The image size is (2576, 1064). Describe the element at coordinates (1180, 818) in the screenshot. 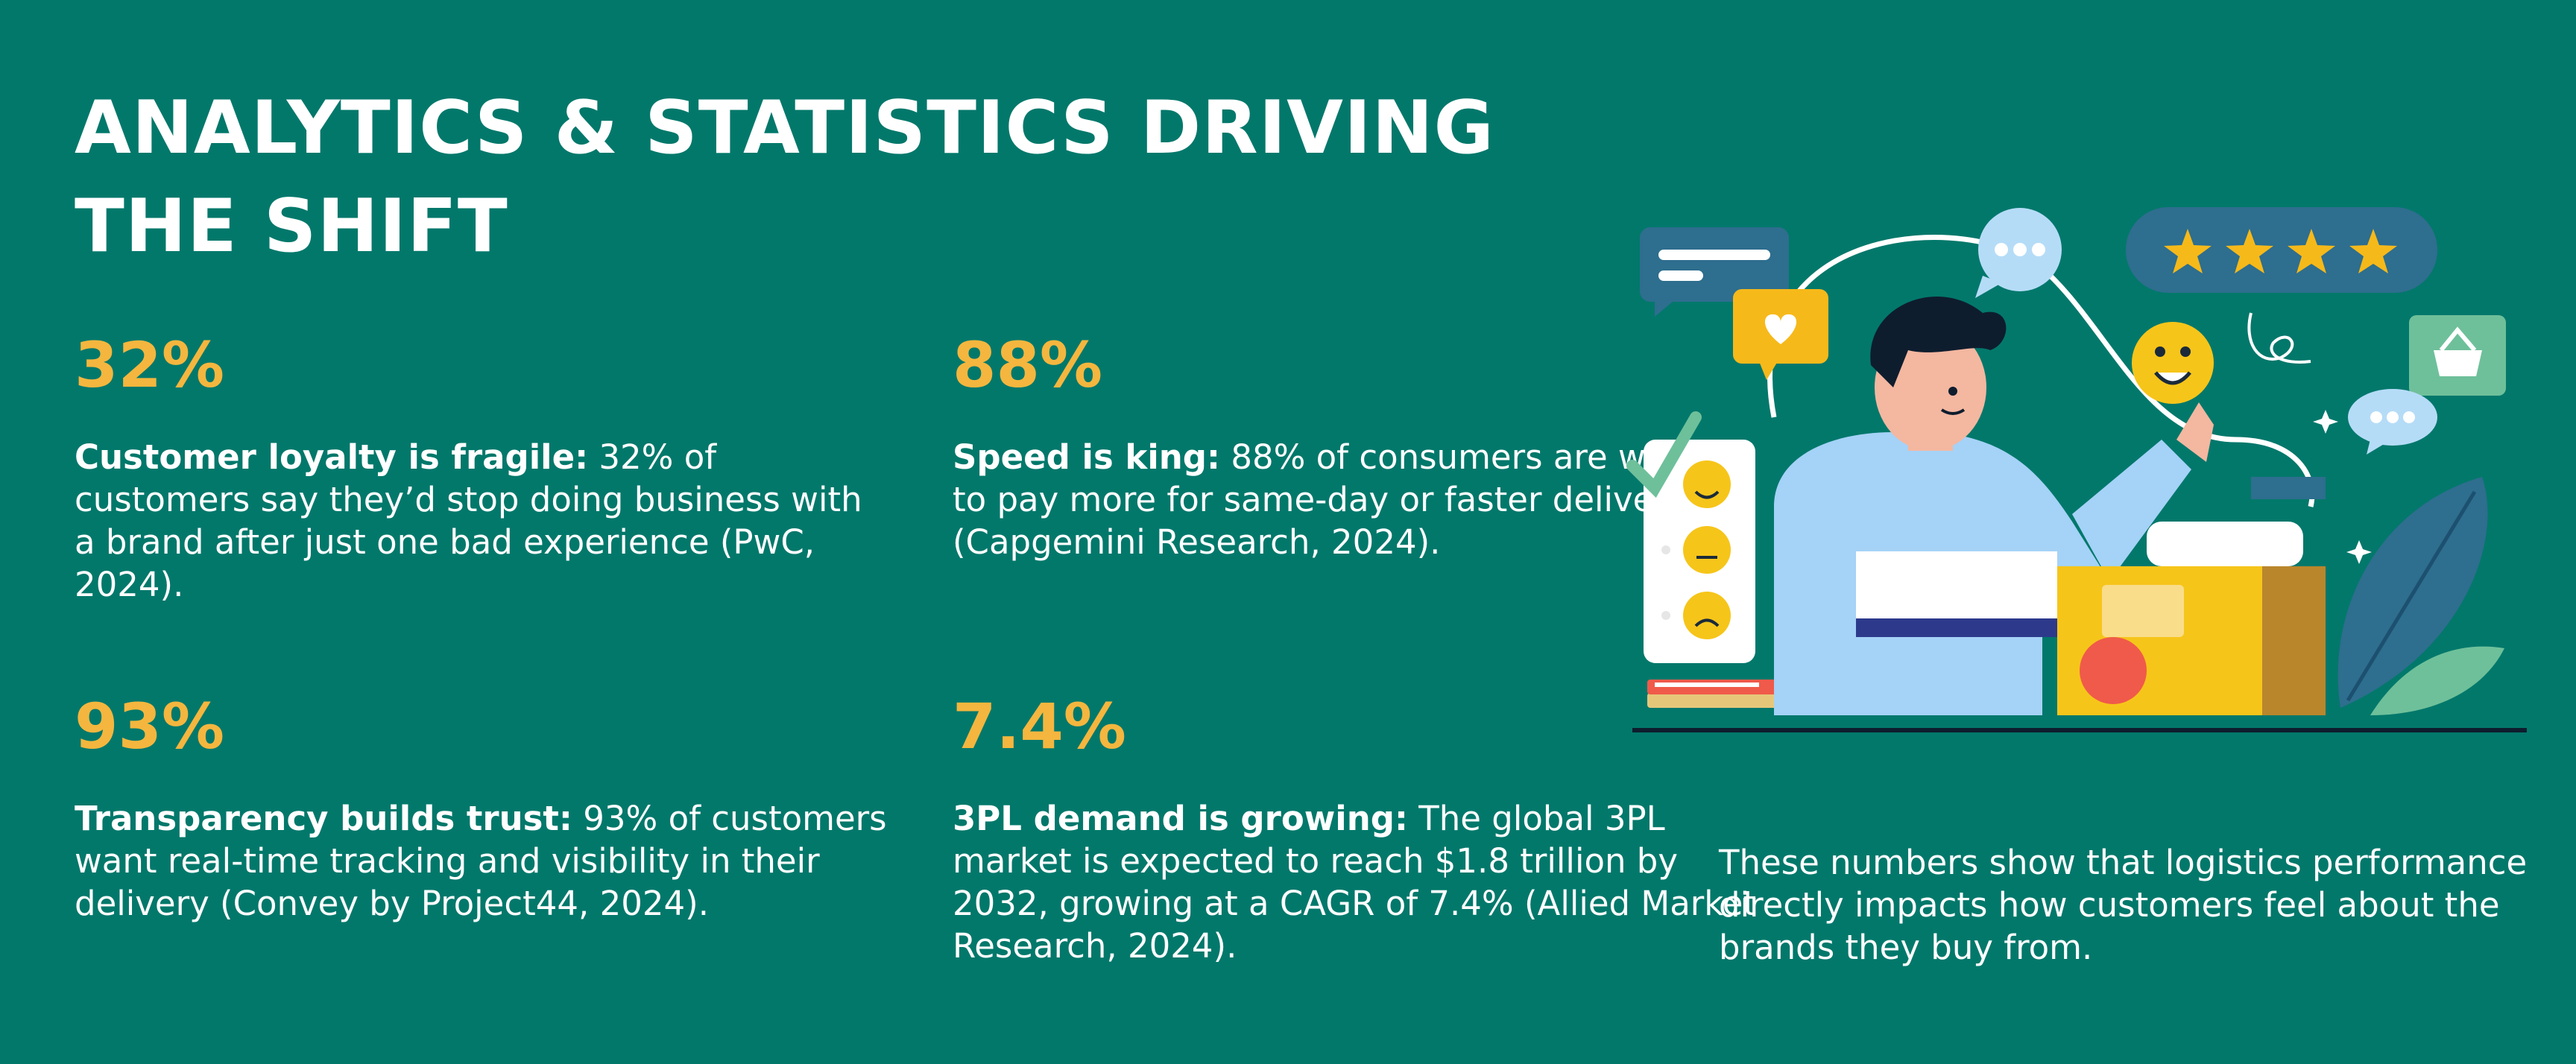

I see `stat-lead: 3PL demand is growing:` at that location.